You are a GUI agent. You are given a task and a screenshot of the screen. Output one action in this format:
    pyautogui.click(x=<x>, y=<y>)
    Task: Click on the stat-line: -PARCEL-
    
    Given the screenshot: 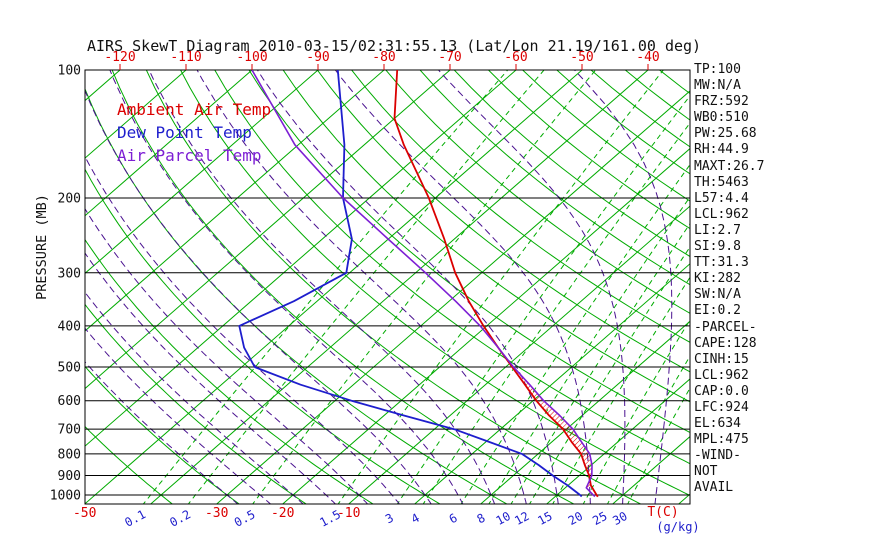 What is the action you would take?
    pyautogui.click(x=725, y=327)
    